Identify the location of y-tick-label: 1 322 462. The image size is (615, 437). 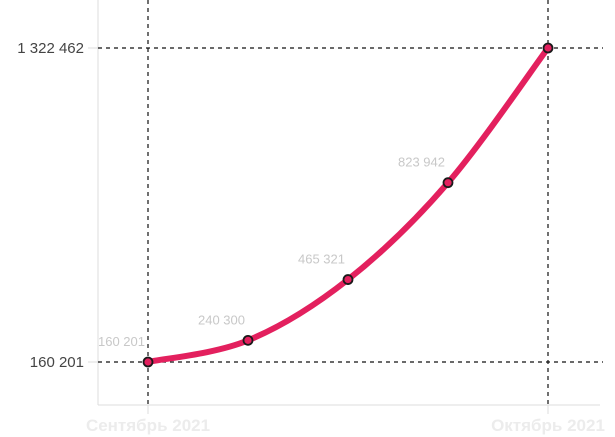
(50, 48).